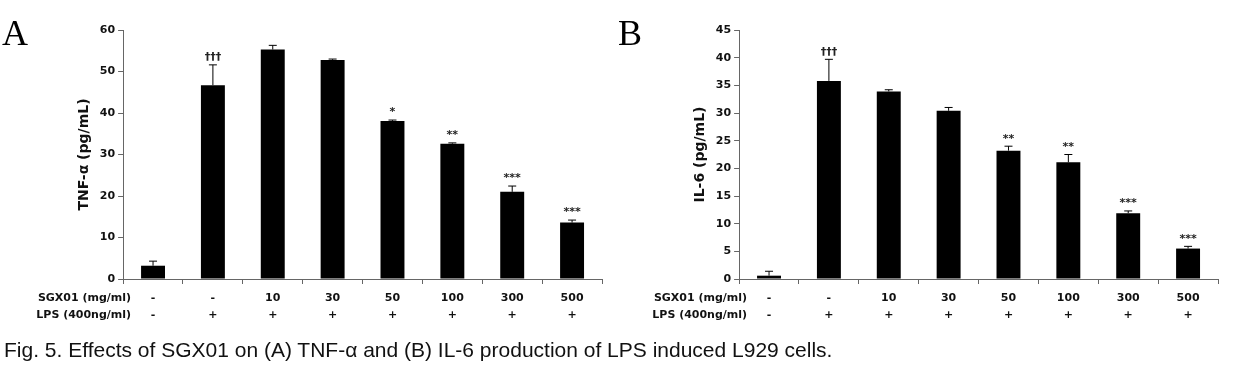 This screenshot has width=1234, height=382. What do you see at coordinates (15, 33) in the screenshot?
I see `chart-title: A` at bounding box center [15, 33].